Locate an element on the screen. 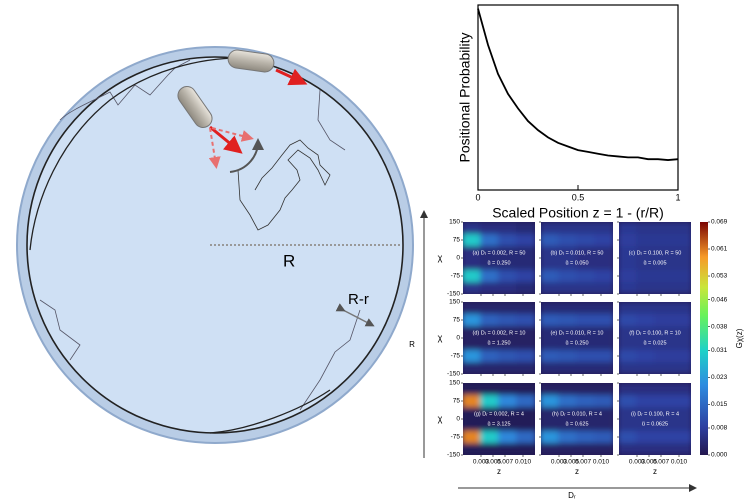 The width and height of the screenshot is (750, 500). panel-label: (i) Dᵣ = 0.100, R = 4 is located at coordinates (655, 414).